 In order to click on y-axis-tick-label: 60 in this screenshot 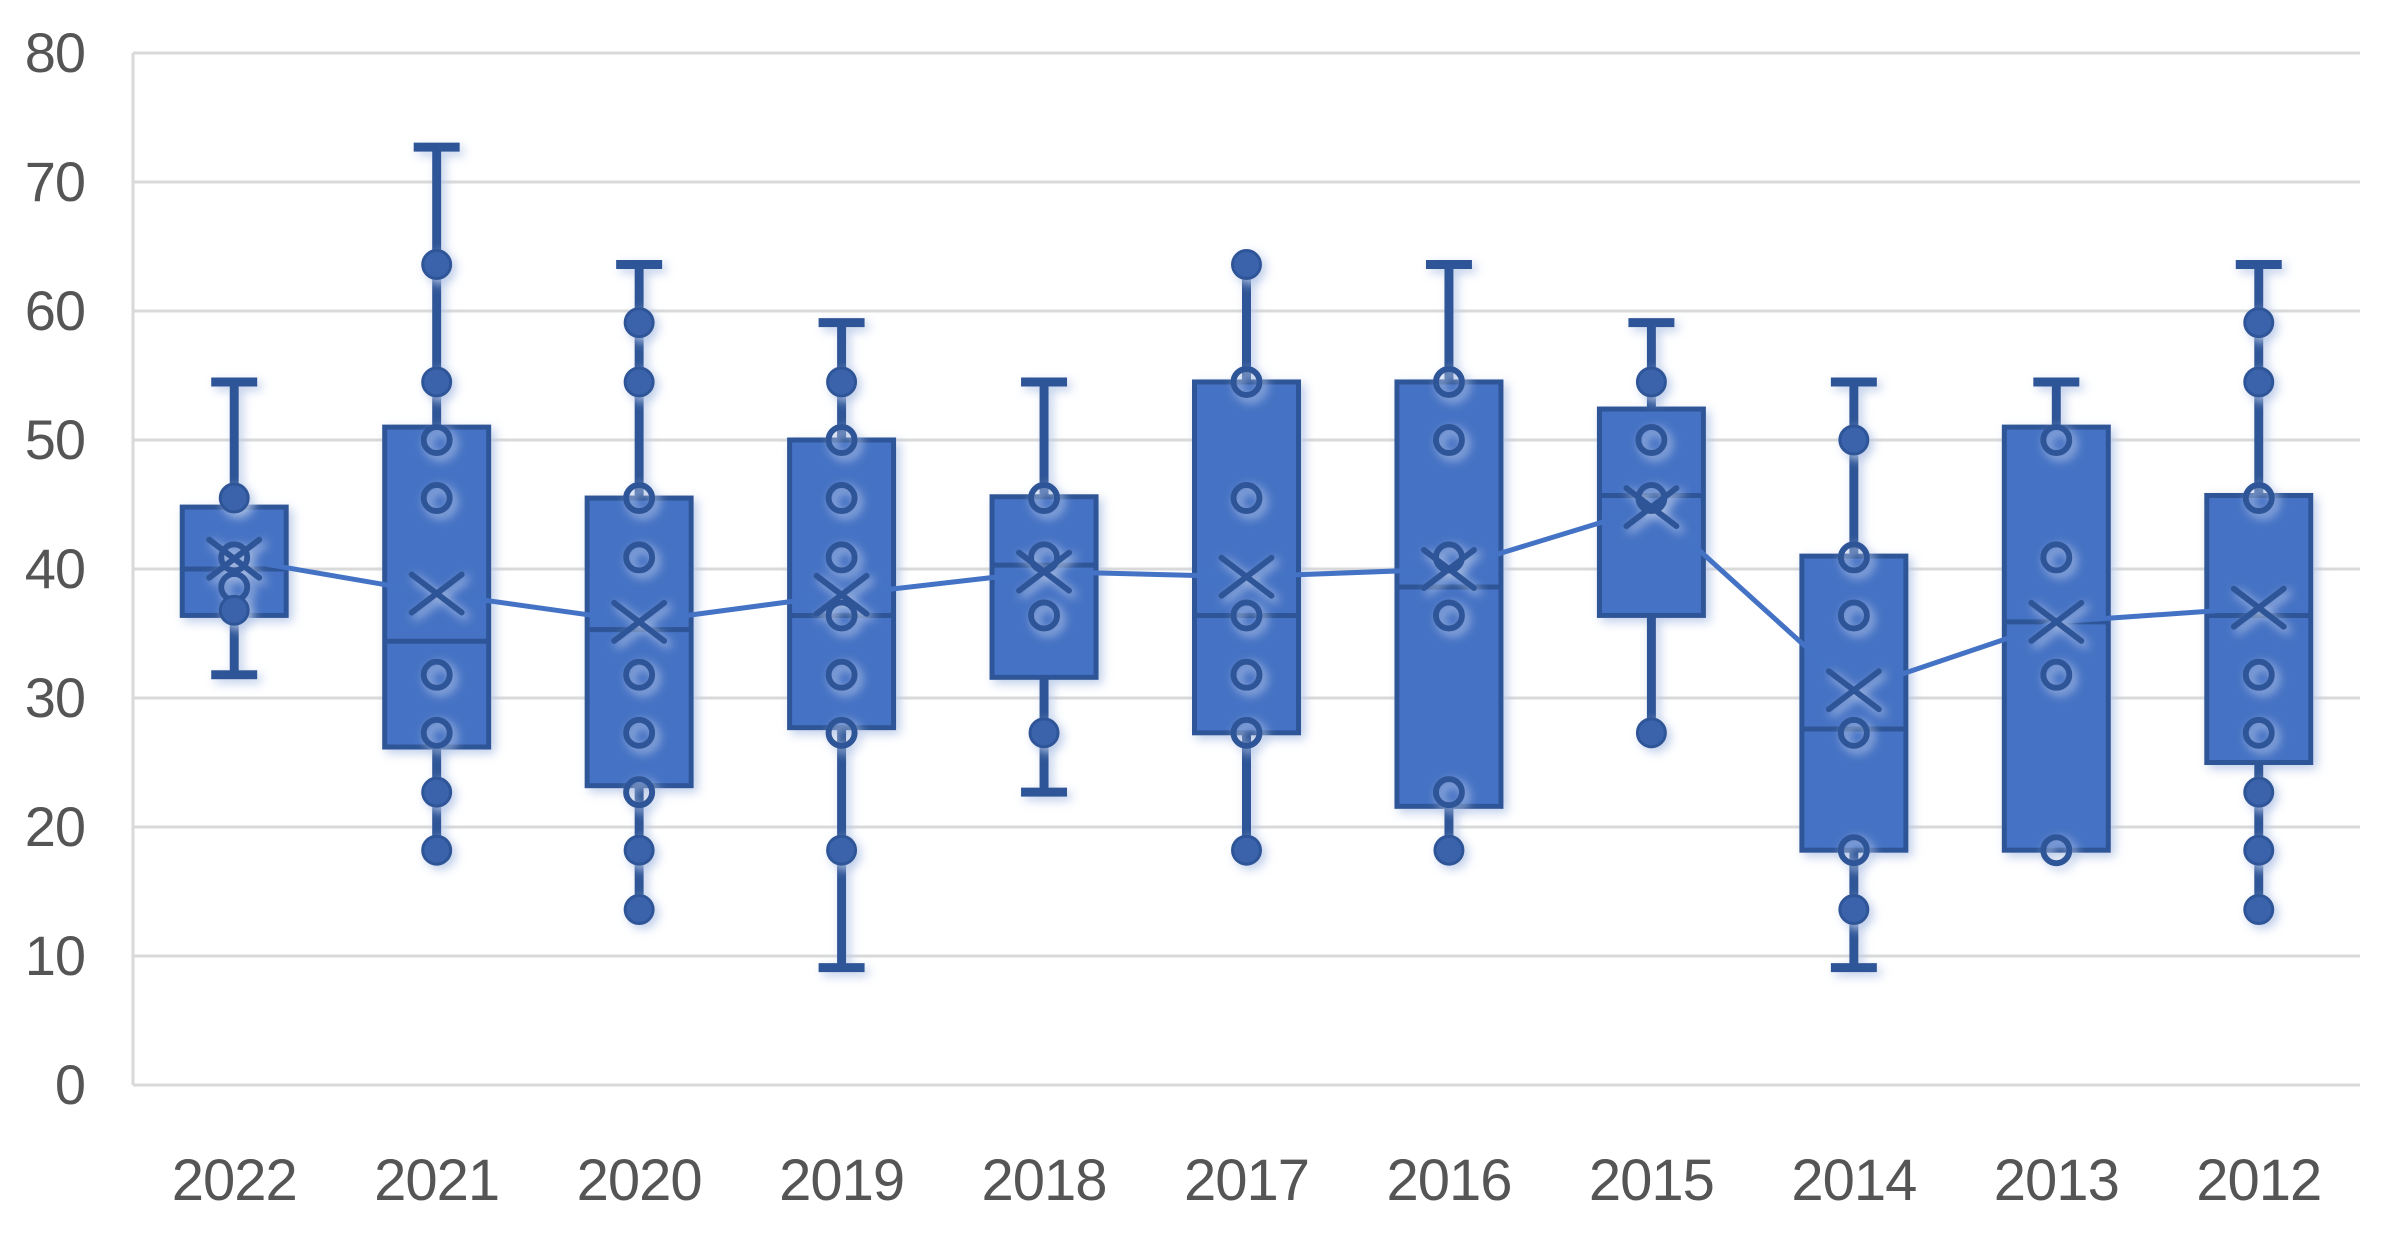, I will do `click(55, 310)`.